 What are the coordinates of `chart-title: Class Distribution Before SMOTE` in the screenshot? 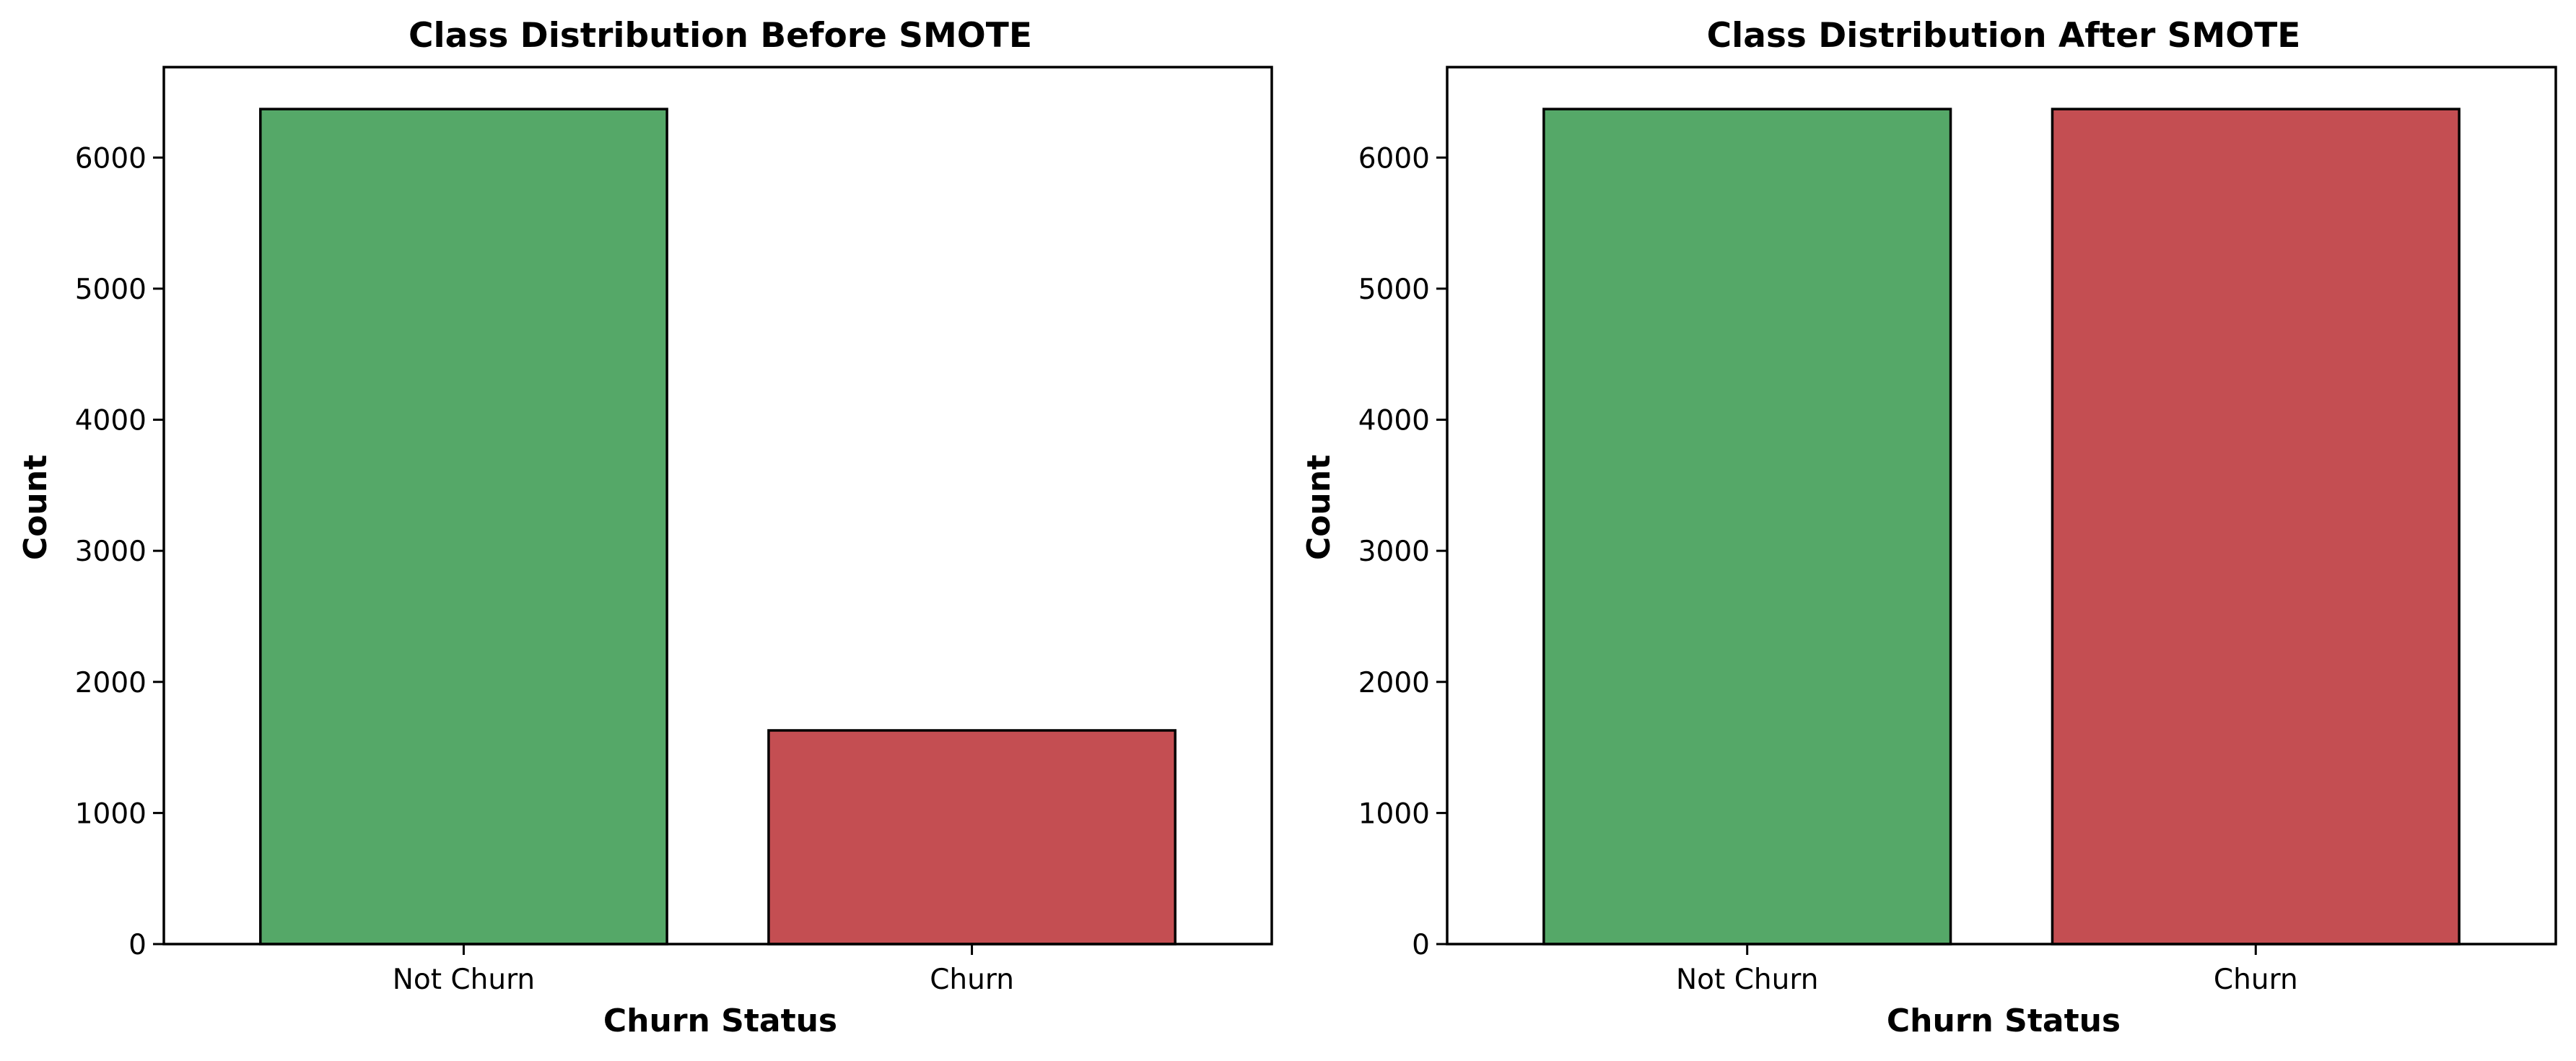 It's located at (720, 36).